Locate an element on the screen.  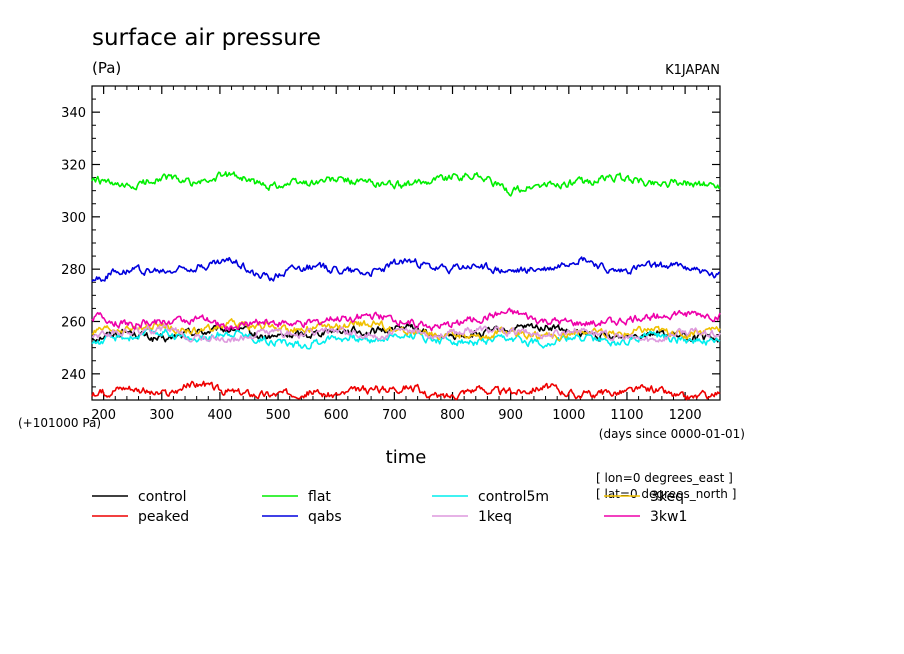
x-tick-label: 800 is located at coordinates (452, 415).